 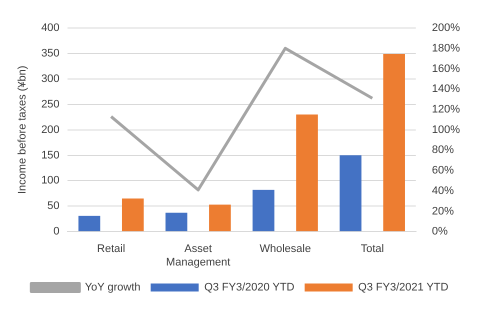 I want to click on y2-tick-label: 60%, so click(x=443, y=170).